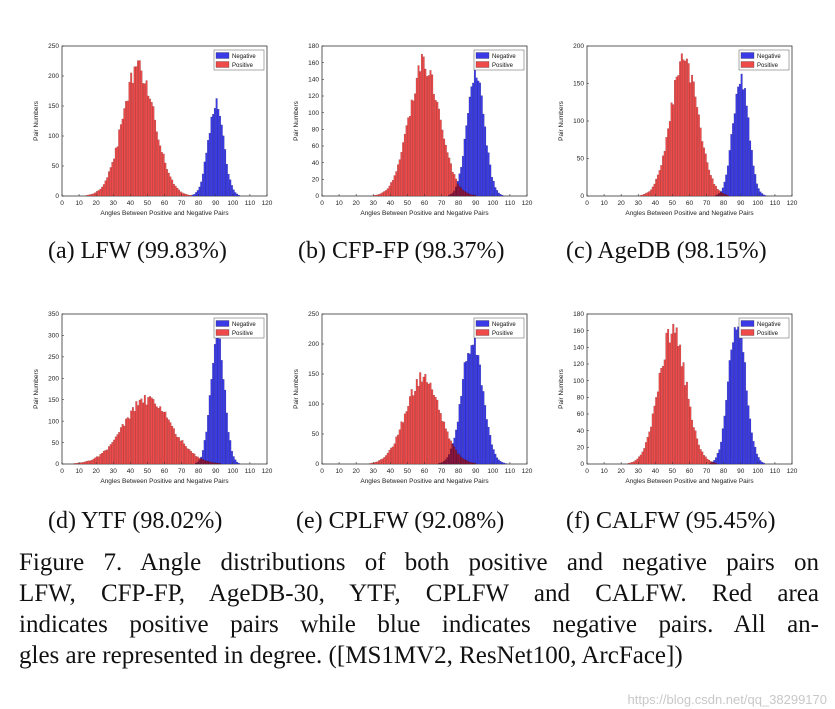  What do you see at coordinates (656, 471) in the screenshot?
I see `x-tick-label: 40` at bounding box center [656, 471].